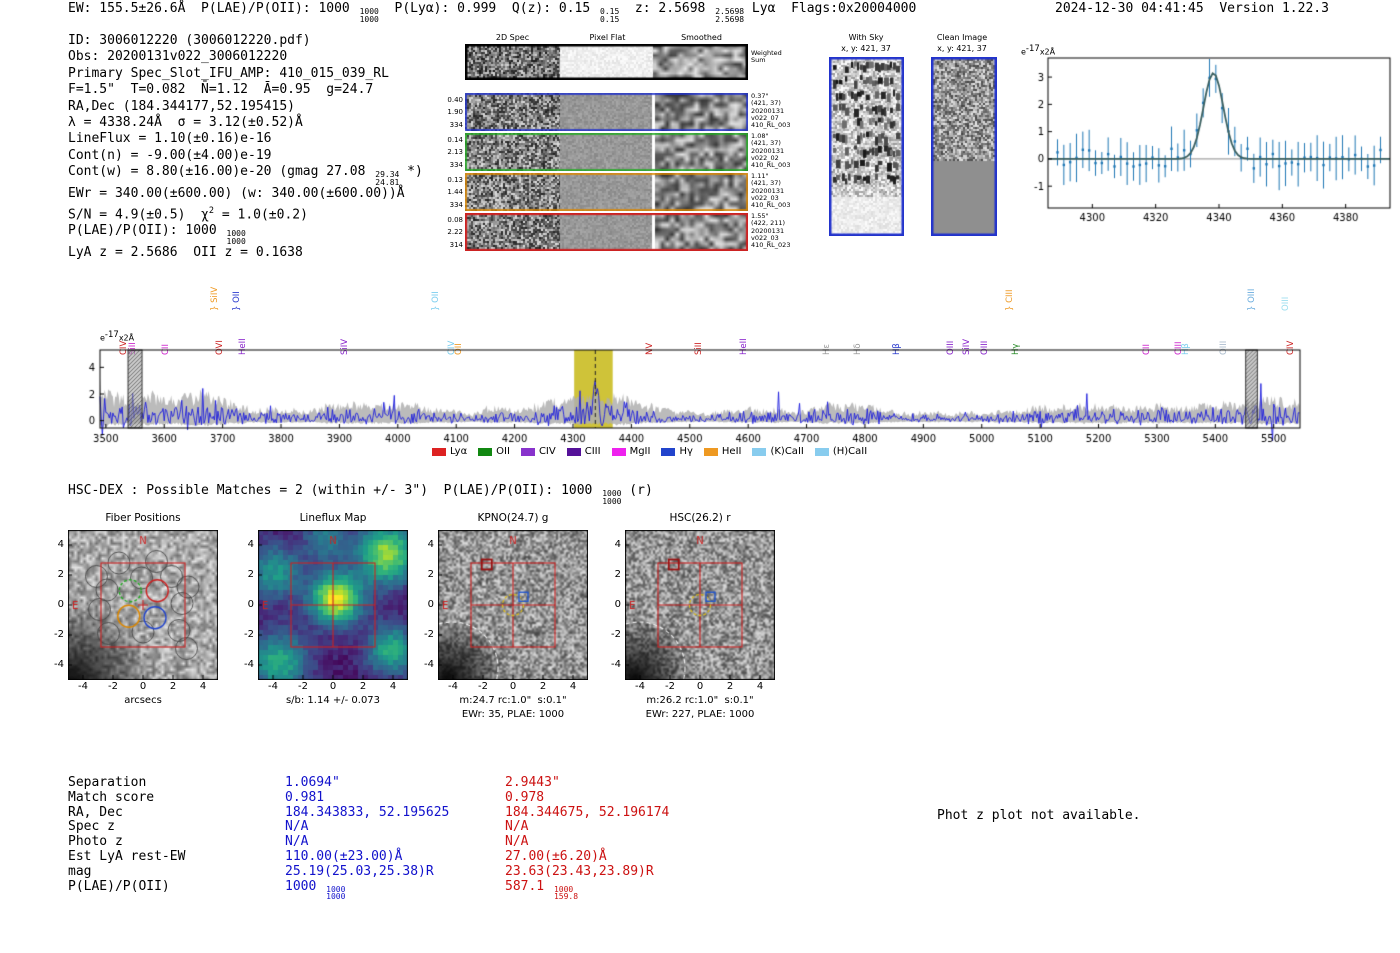  I want to click on col-title-2dspec: 2D Spec, so click(512, 37).